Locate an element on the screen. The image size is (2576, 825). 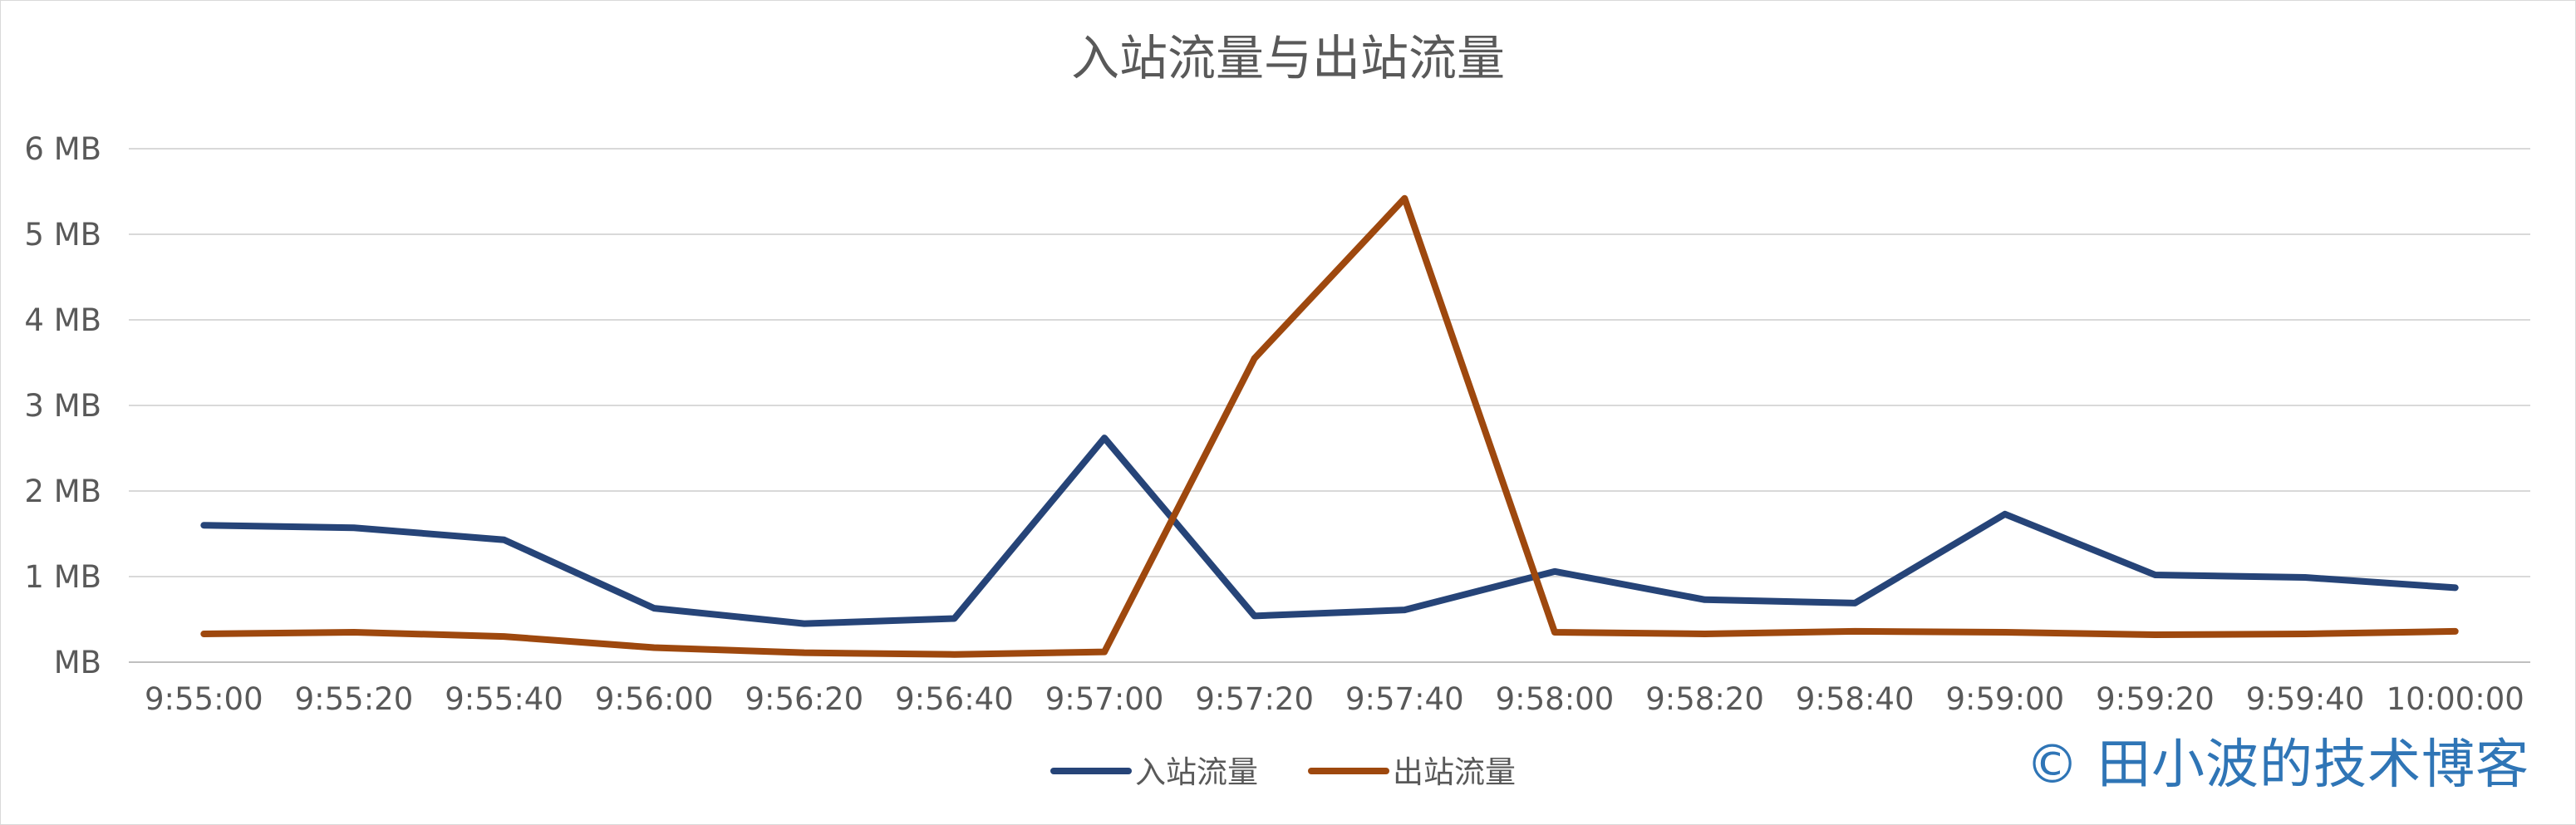
legend-label: 出站流量 is located at coordinates (1454, 772).